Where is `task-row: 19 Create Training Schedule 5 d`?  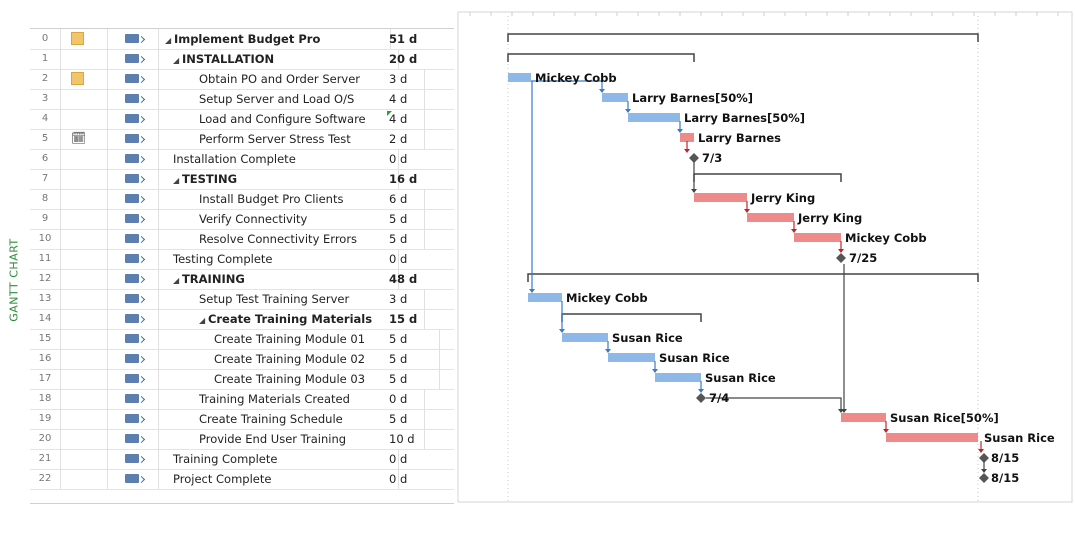 task-row: 19 Create Training Schedule 5 d is located at coordinates (242, 419).